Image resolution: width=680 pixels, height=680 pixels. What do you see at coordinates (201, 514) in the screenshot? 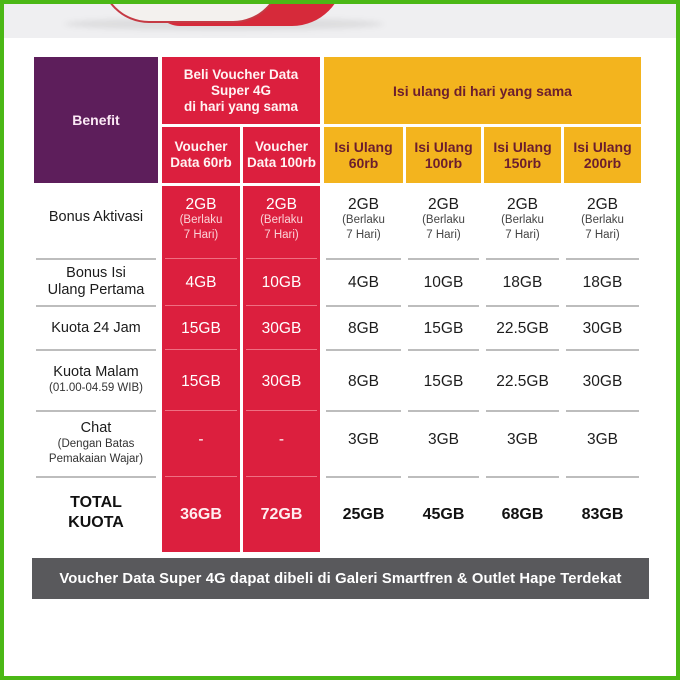
I see `cell-value: 36GB` at bounding box center [201, 514].